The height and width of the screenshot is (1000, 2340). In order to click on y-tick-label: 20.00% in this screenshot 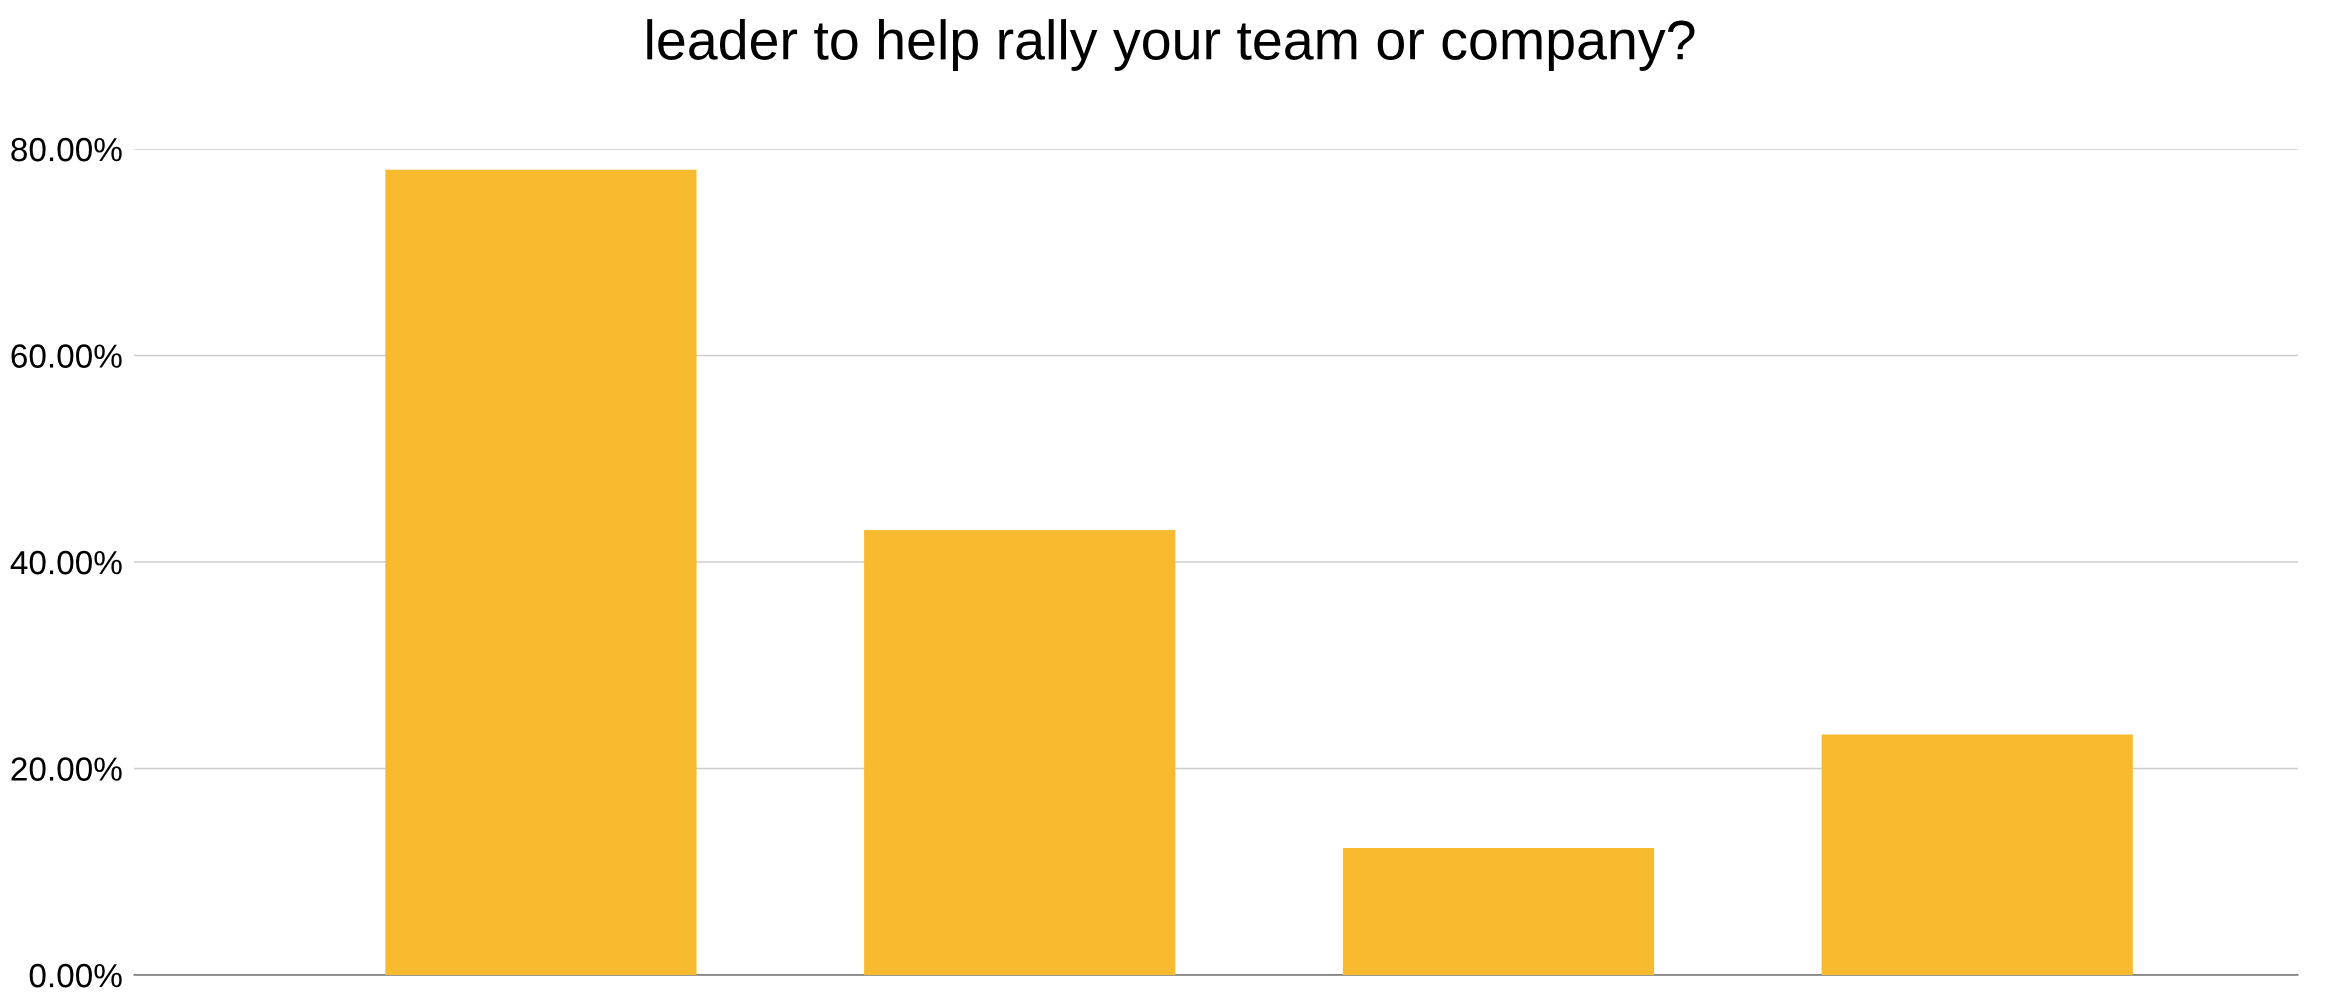, I will do `click(66, 769)`.